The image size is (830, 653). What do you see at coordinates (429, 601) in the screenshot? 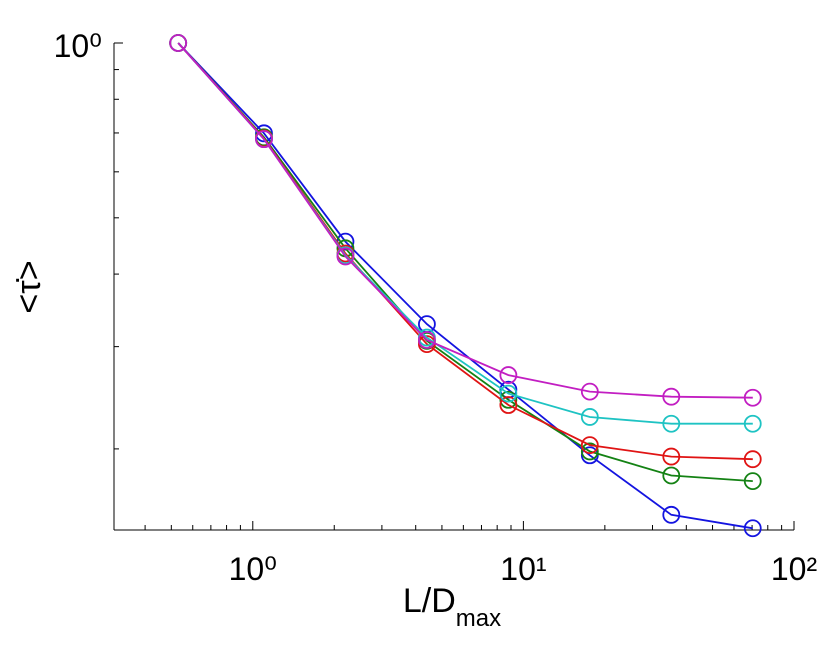
I see `x-axis-label-main: L/D` at bounding box center [429, 601].